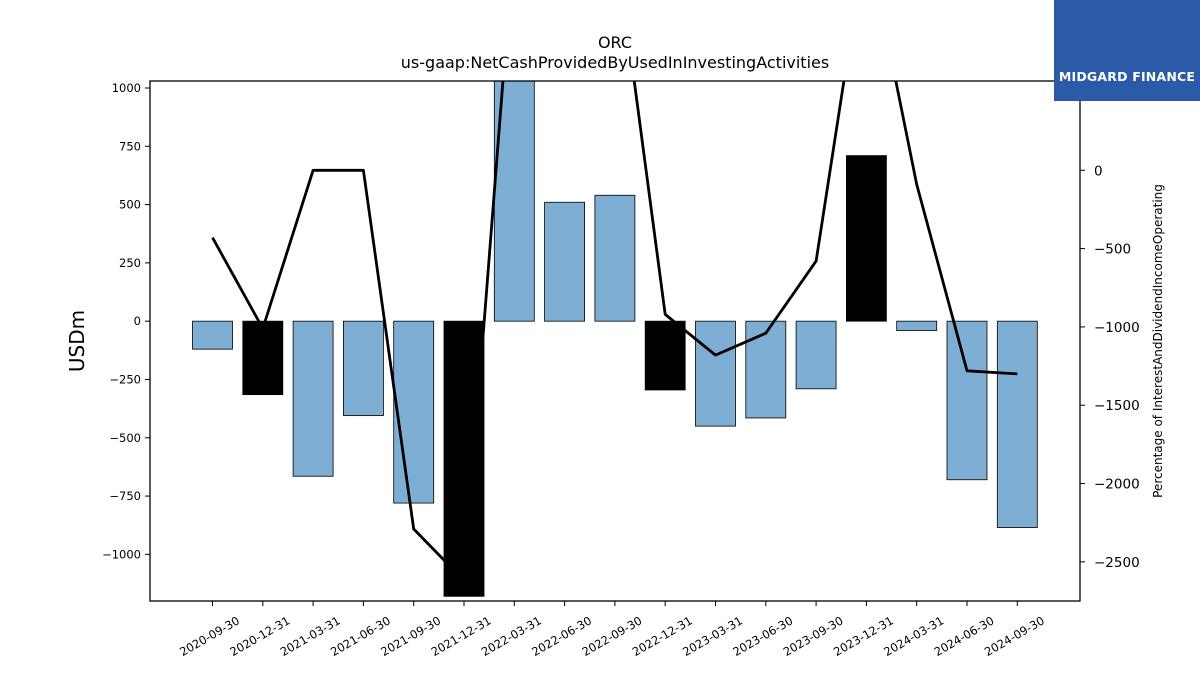  I want to click on y-tick-label: −500, so click(125, 438).